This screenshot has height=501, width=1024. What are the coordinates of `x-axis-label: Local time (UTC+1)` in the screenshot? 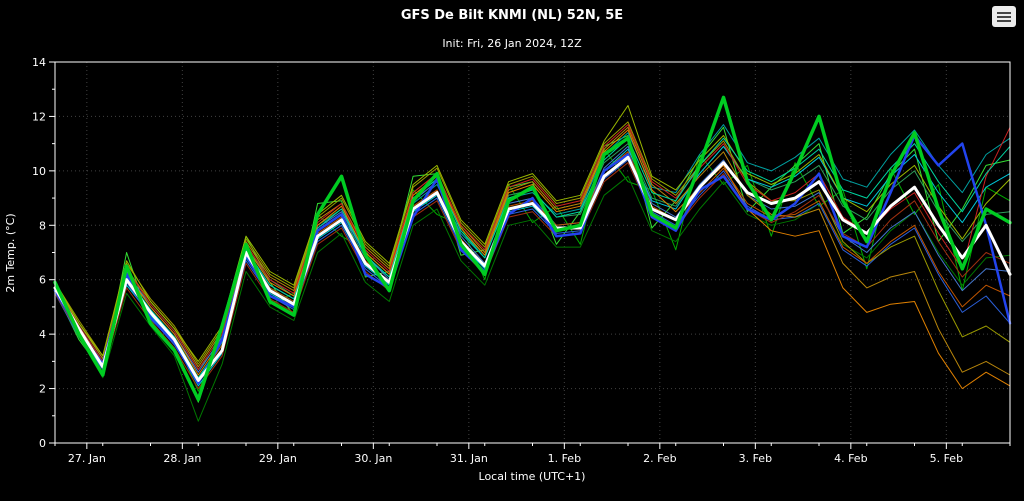 It's located at (532, 476).